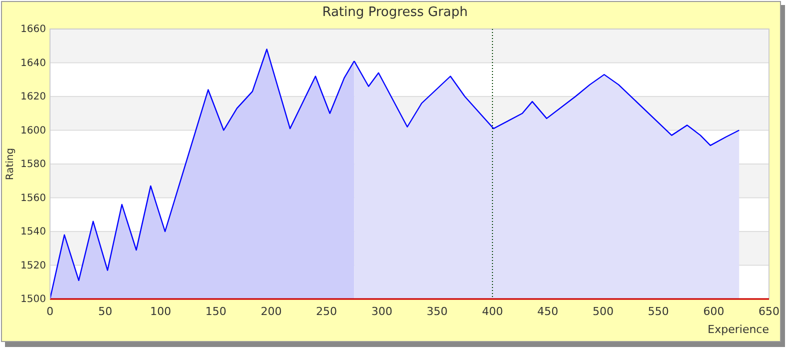  What do you see at coordinates (713, 311) in the screenshot?
I see `x-tick-label: 600` at bounding box center [713, 311].